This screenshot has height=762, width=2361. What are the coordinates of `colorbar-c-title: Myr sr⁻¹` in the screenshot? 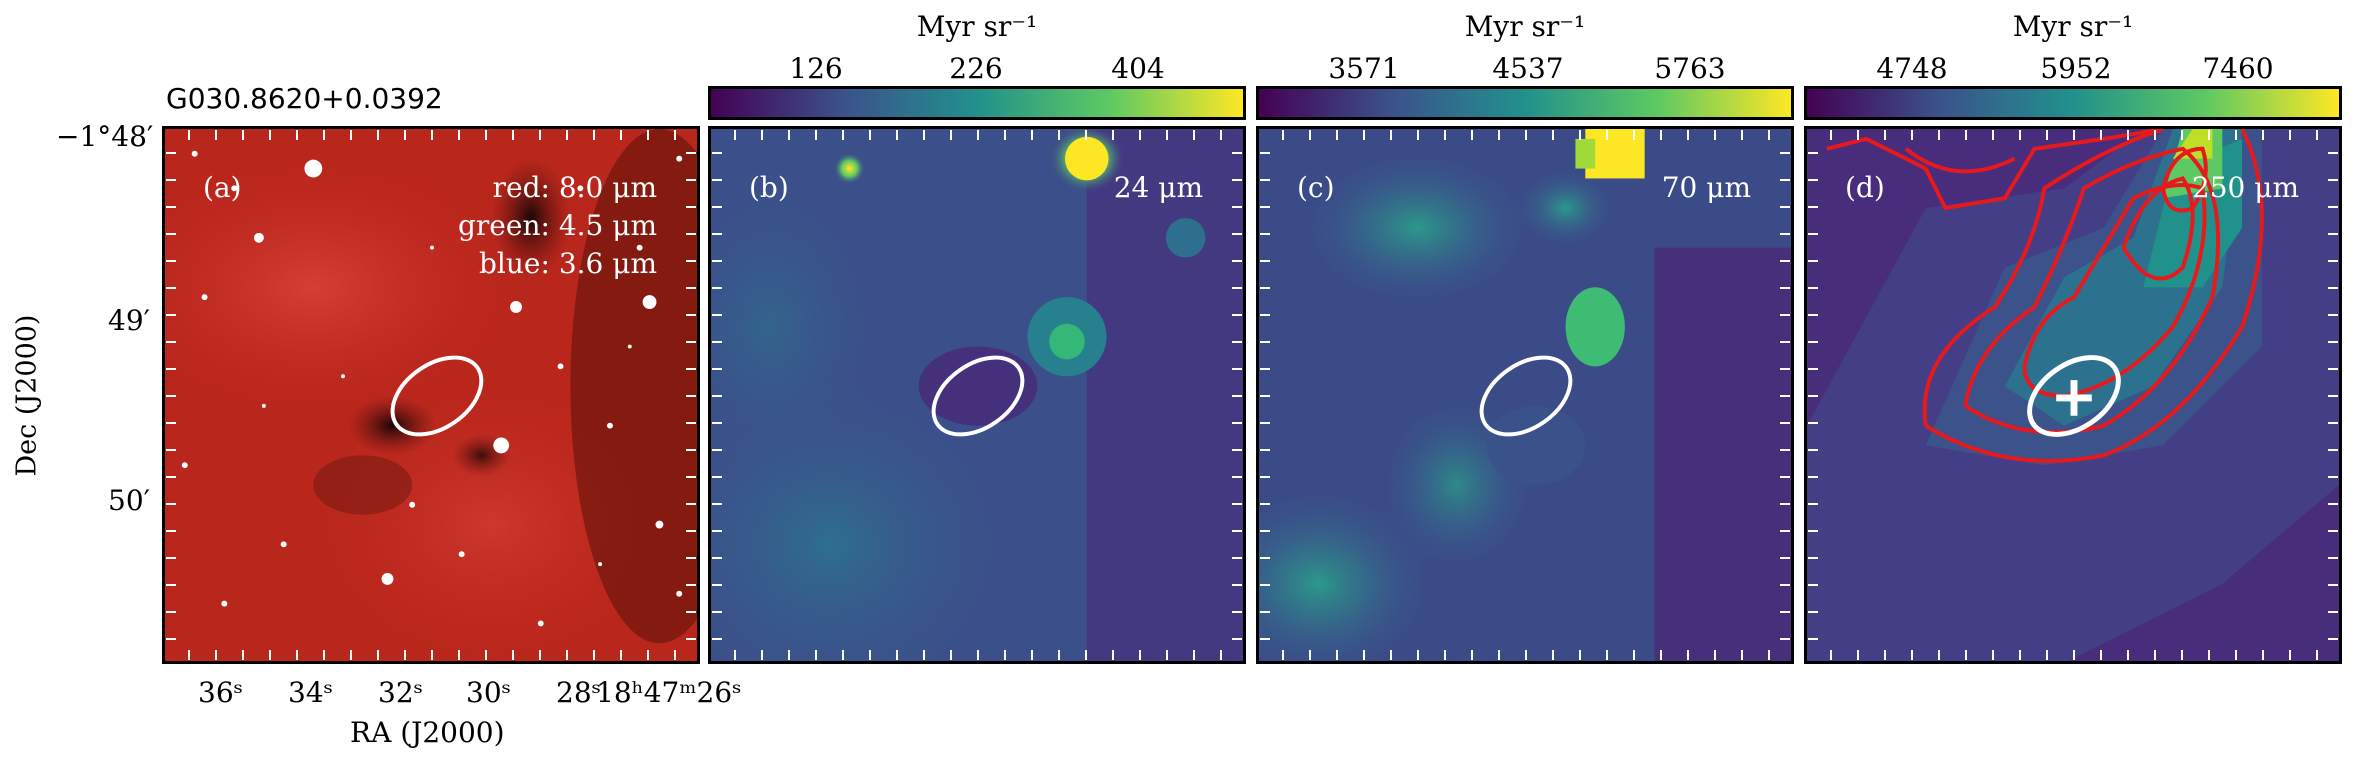 It's located at (1525, 26).